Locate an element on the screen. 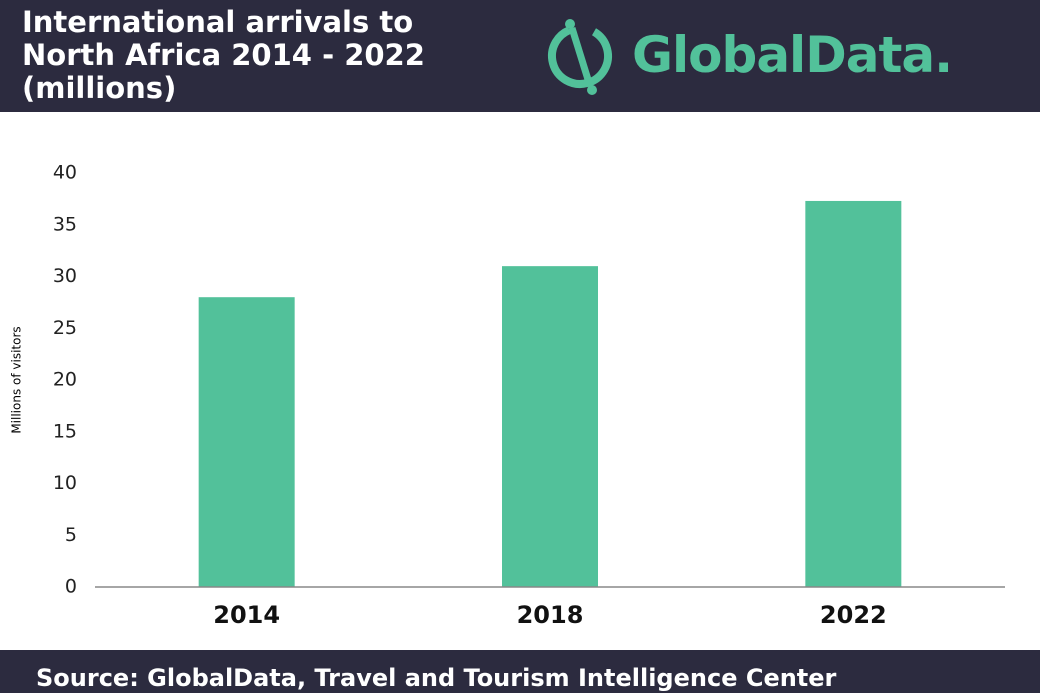  y-tick-label: 10 is located at coordinates (65, 483).